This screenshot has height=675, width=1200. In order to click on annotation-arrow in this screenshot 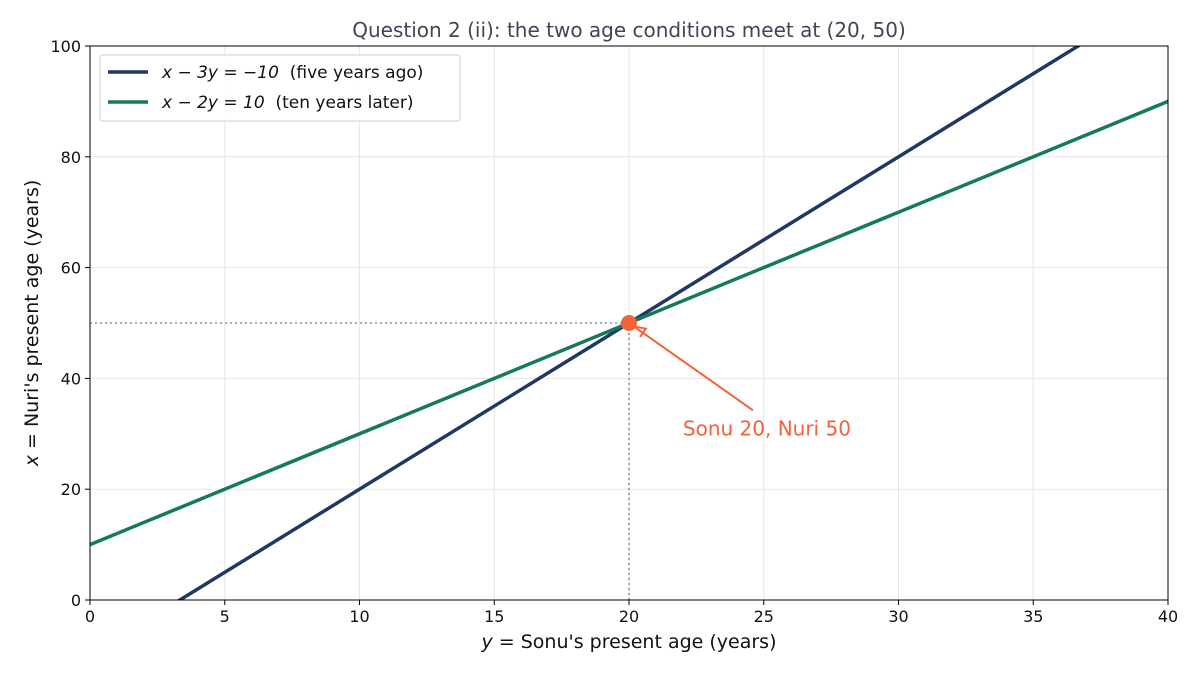, I will do `click(693, 368)`.